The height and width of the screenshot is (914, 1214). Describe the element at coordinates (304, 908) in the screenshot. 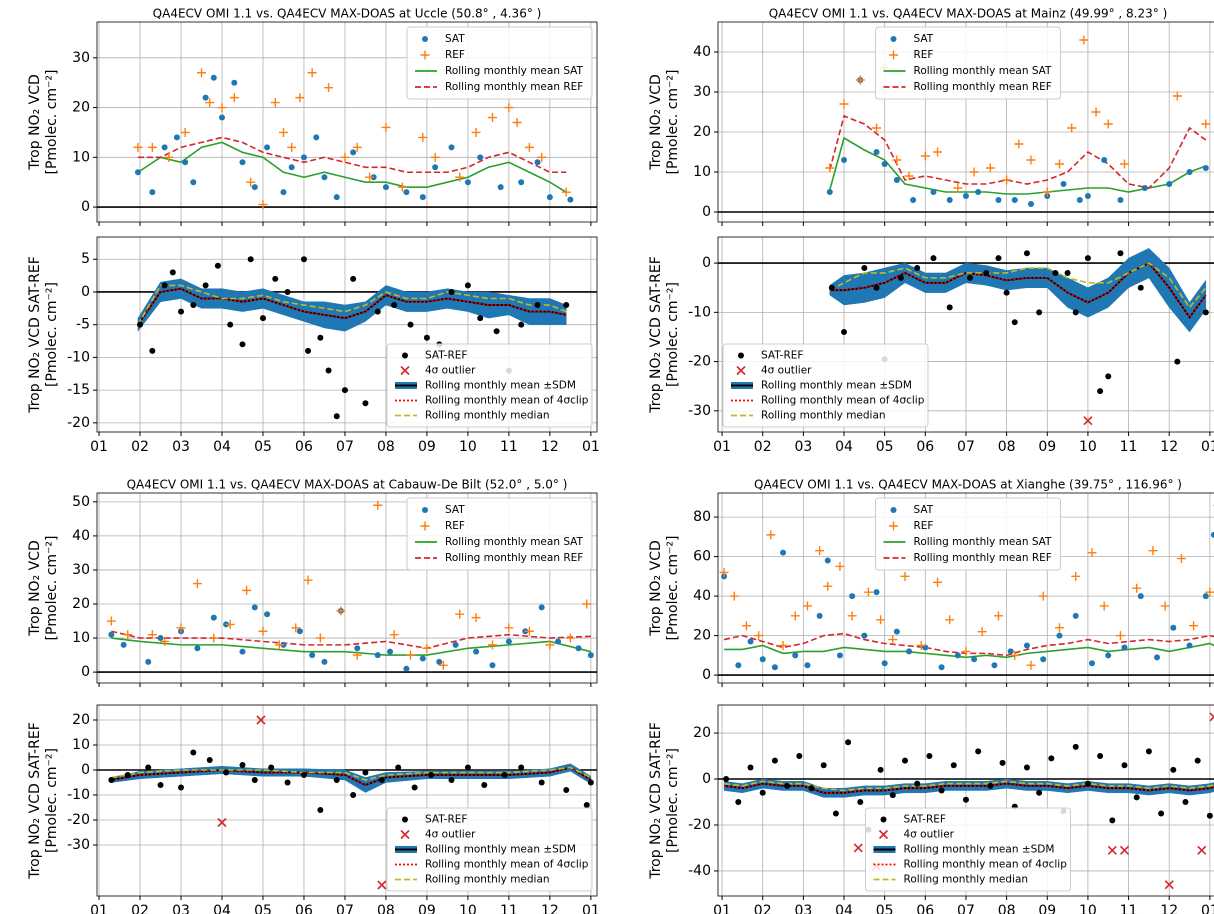

I see `x-tick-label: 06` at that location.